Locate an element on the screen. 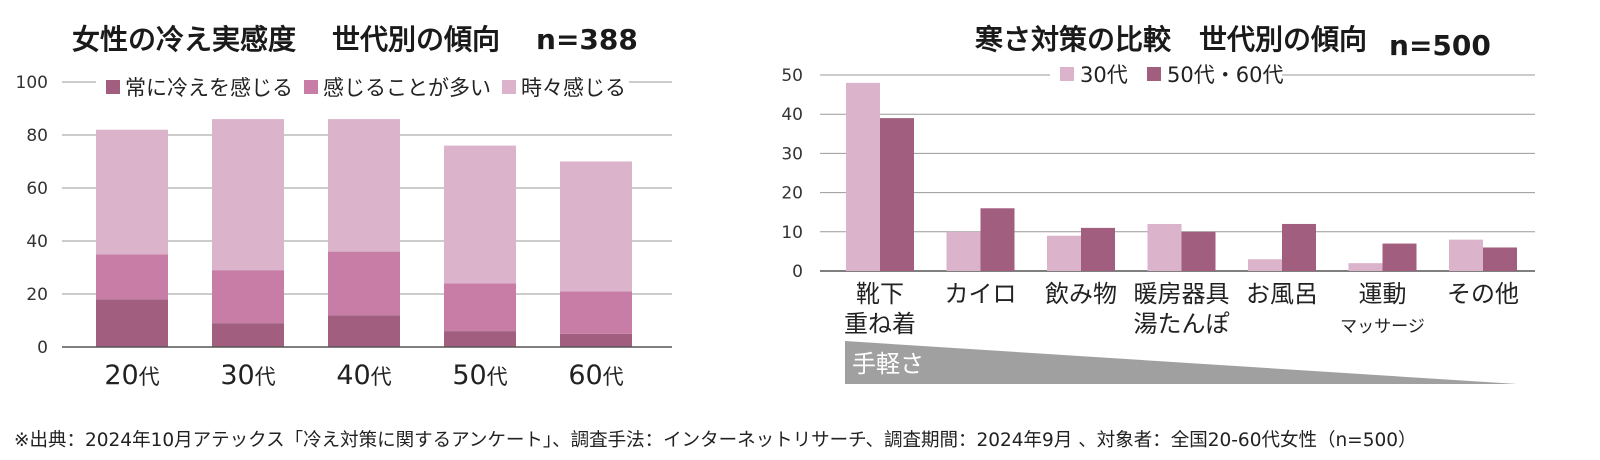 This screenshot has height=460, width=1600. left-y-tick-label: 80 is located at coordinates (37, 136).